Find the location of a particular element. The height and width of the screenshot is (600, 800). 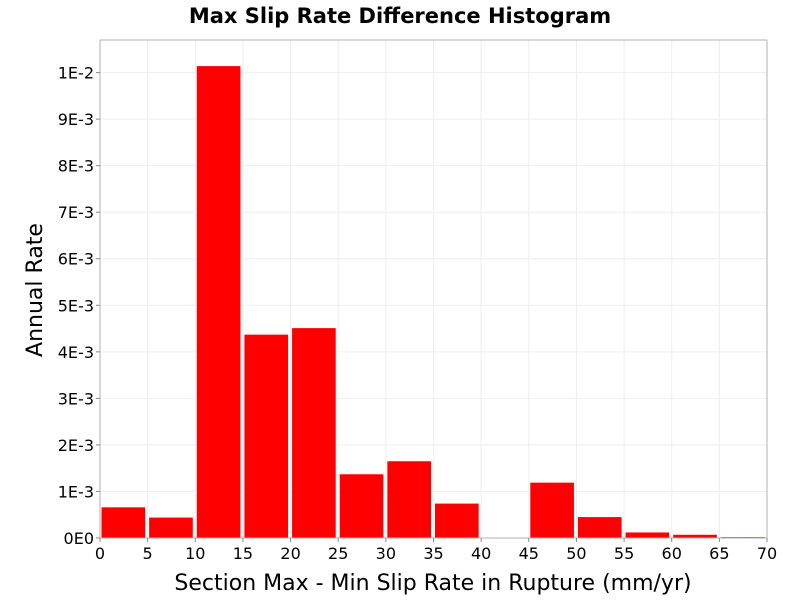

x-tick-label: 40 is located at coordinates (481, 553).